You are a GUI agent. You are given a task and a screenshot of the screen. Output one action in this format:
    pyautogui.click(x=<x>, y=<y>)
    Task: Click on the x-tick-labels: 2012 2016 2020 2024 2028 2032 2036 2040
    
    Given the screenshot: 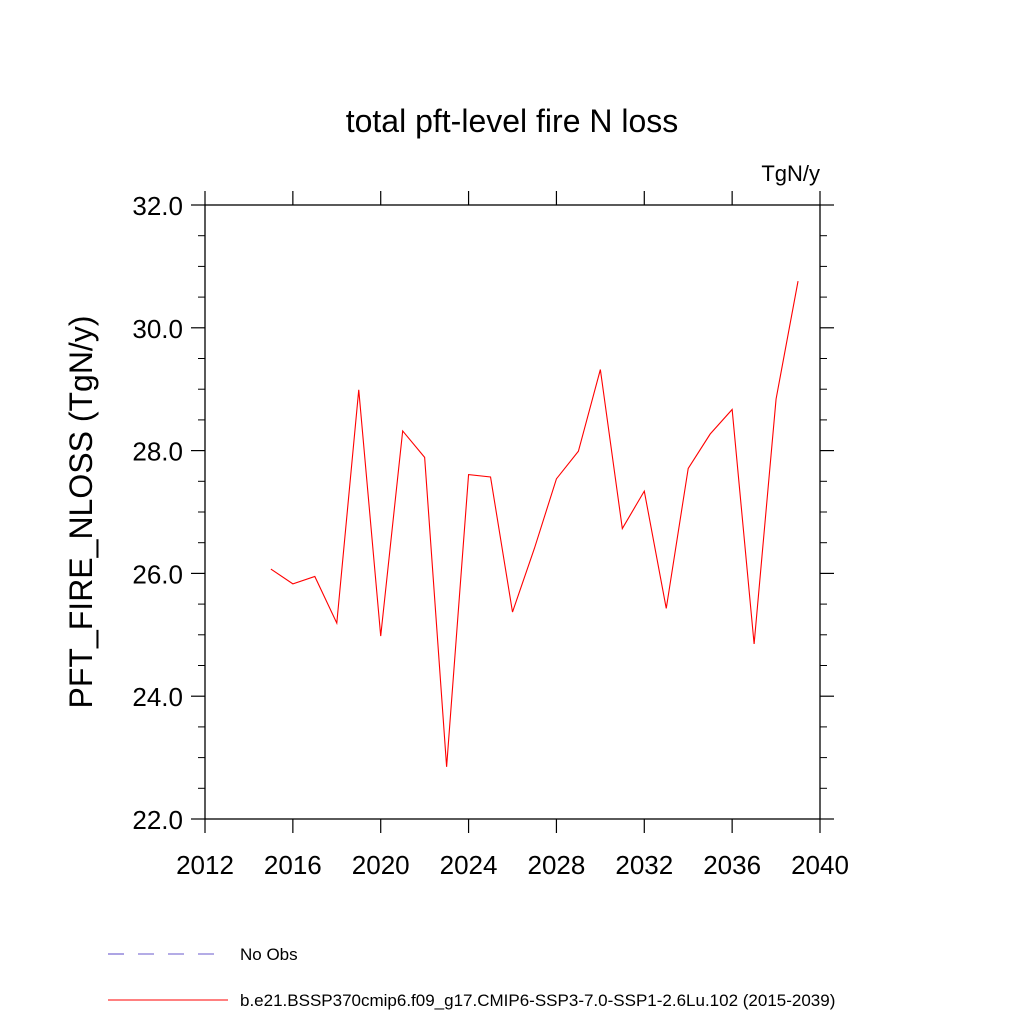 What is the action you would take?
    pyautogui.click(x=512, y=865)
    